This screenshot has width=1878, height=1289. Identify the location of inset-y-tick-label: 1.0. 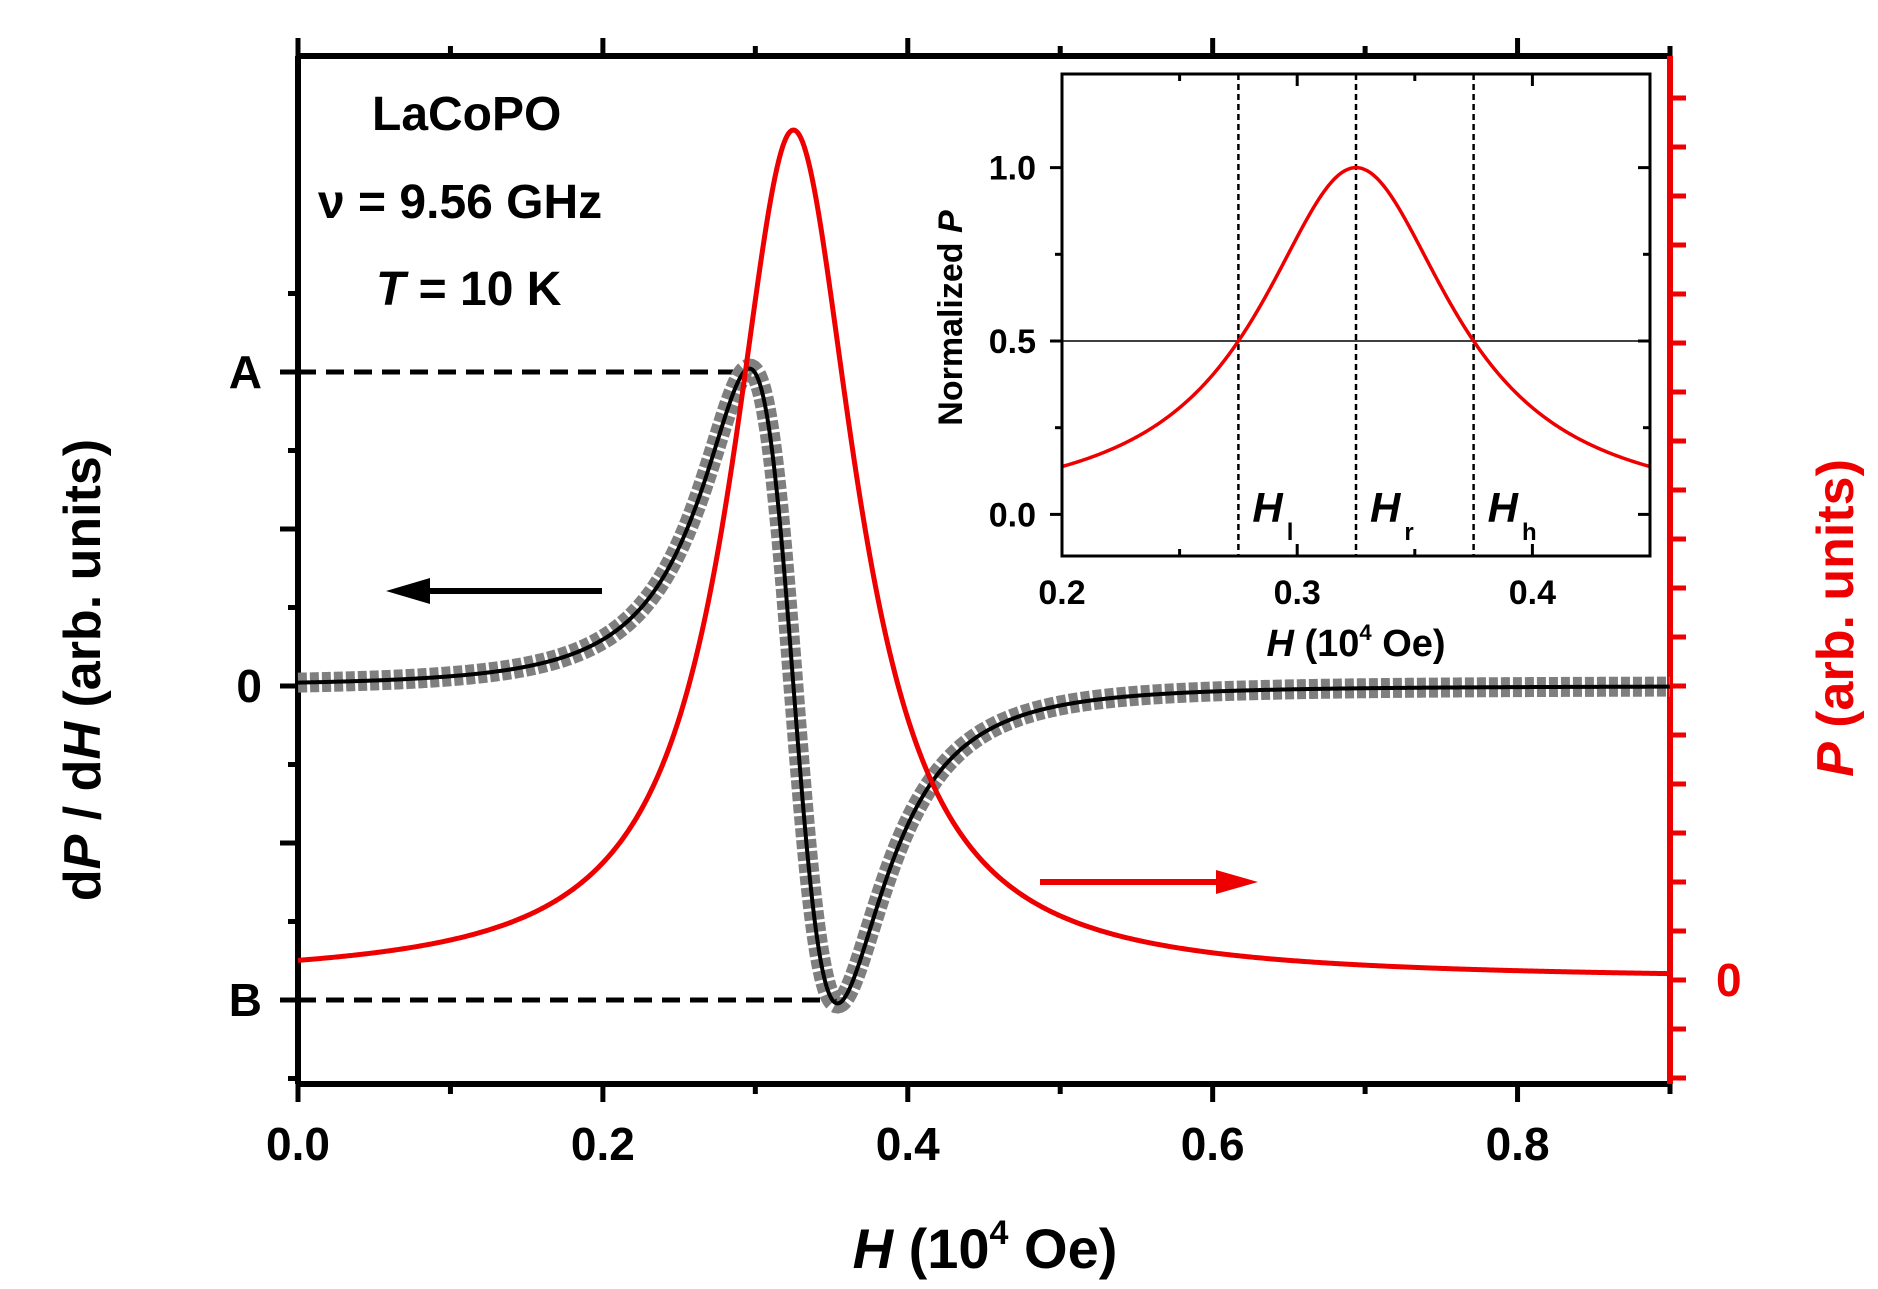
(1012, 169).